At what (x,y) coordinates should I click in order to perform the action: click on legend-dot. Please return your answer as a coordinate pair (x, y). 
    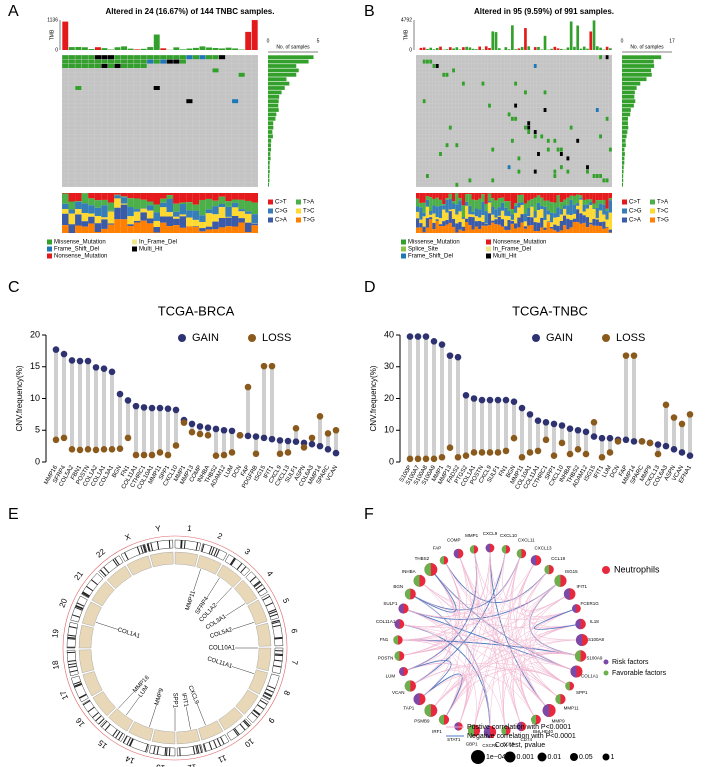
    Looking at the image, I should click on (536, 338).